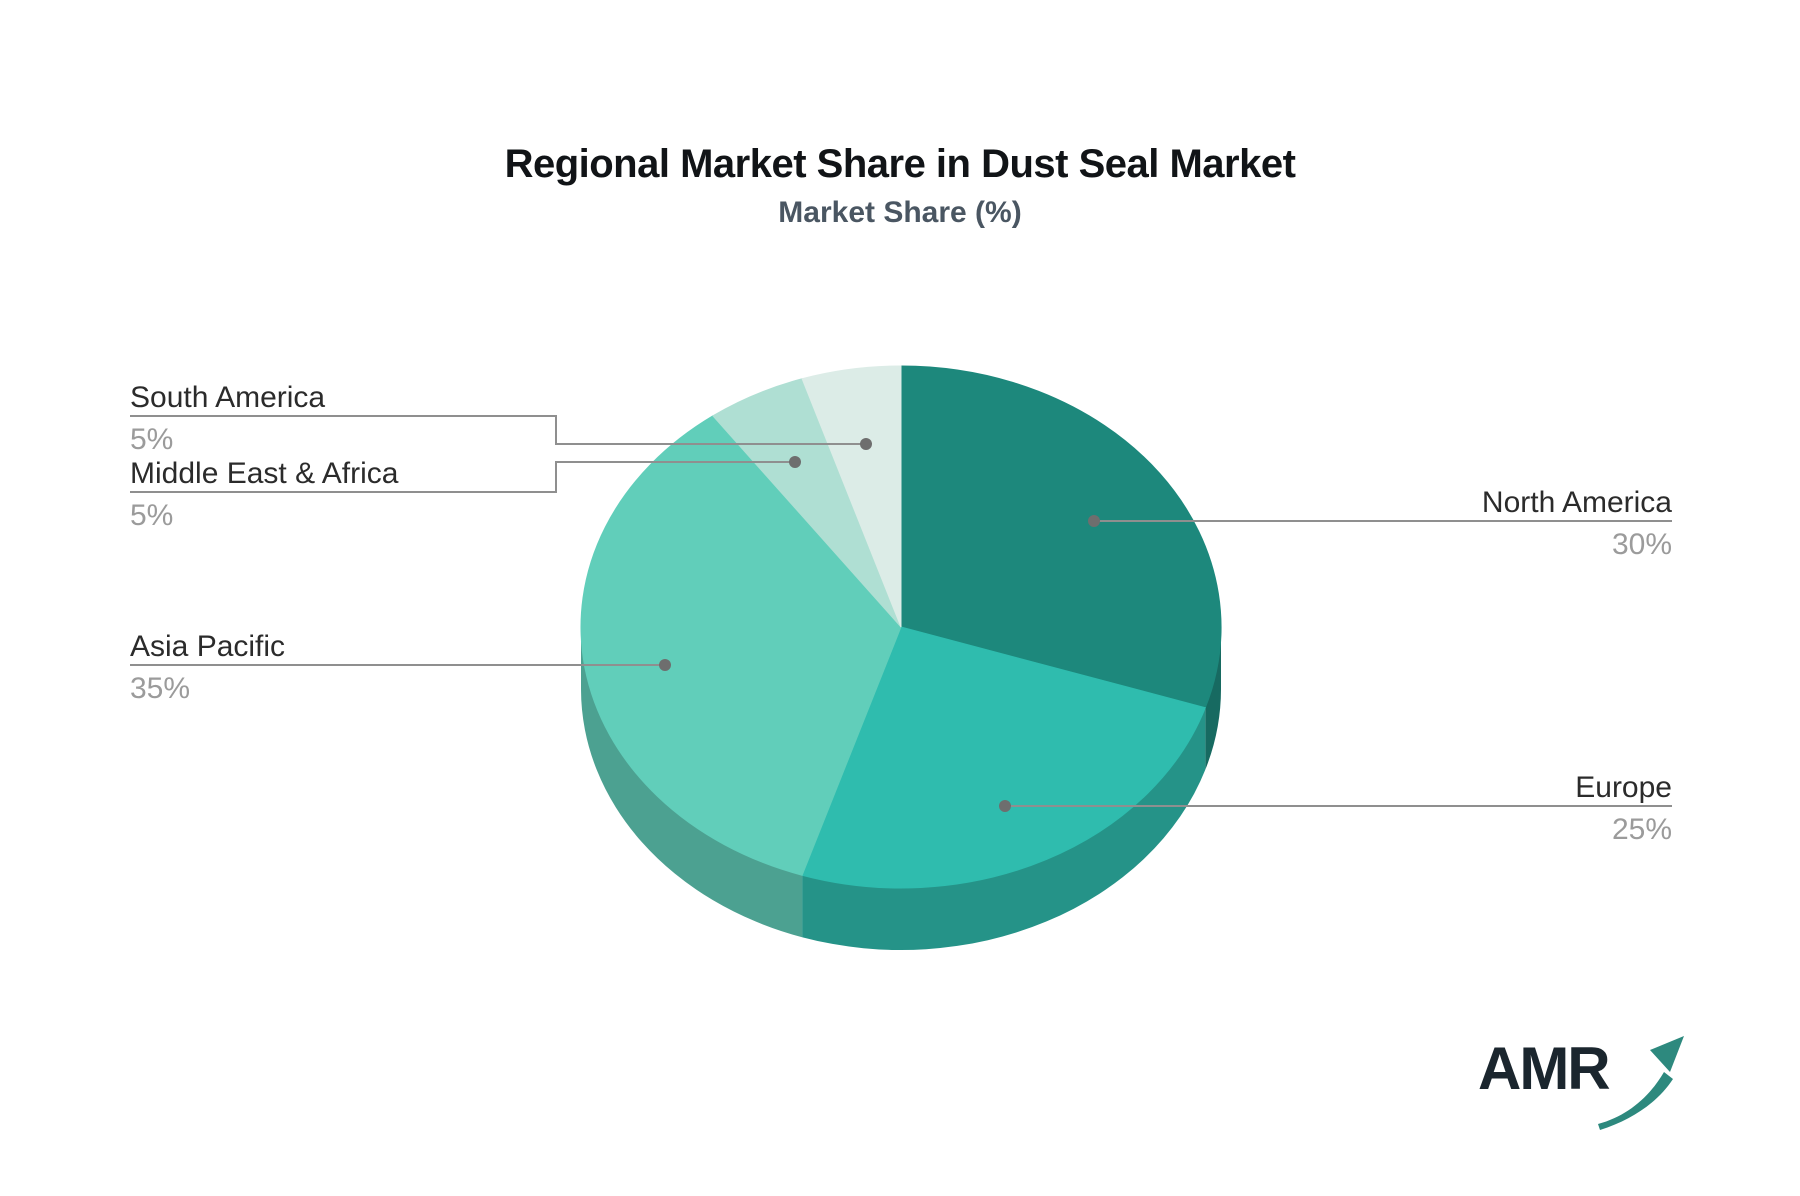  I want to click on label-asia-pacific: Asia Pacific, so click(208, 646).